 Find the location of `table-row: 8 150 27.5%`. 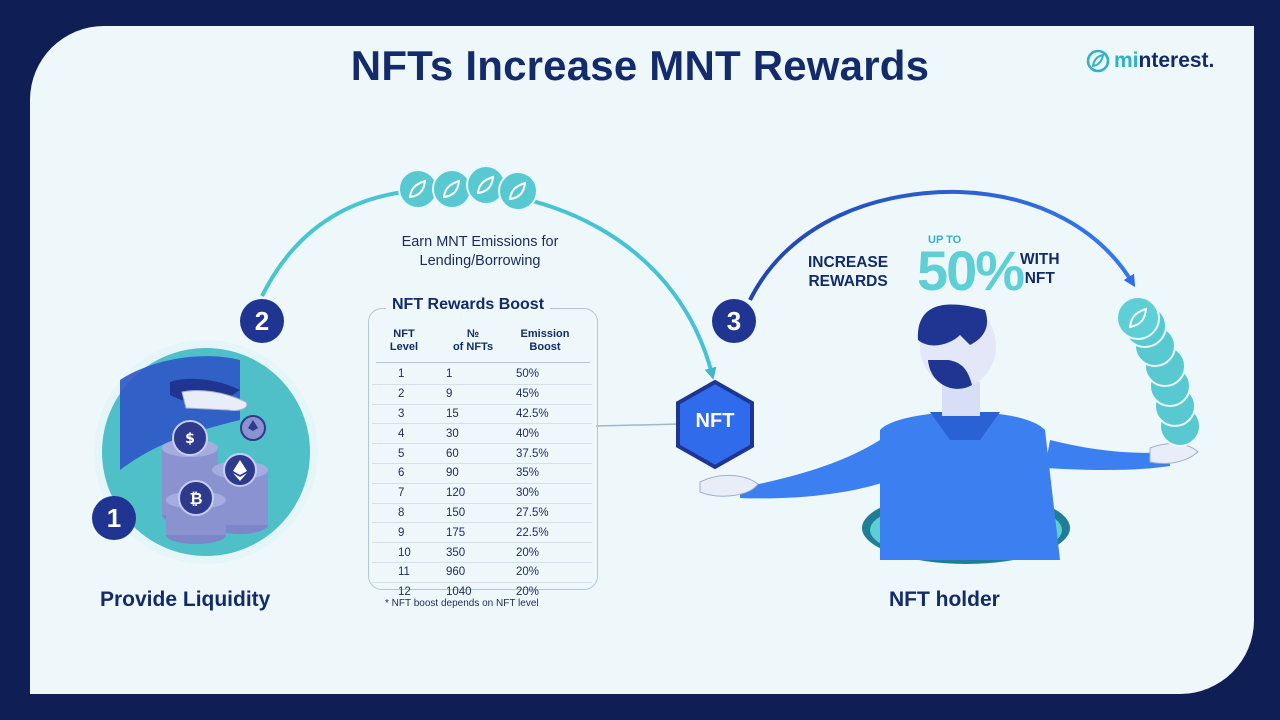

table-row: 8 150 27.5% is located at coordinates (482, 514).